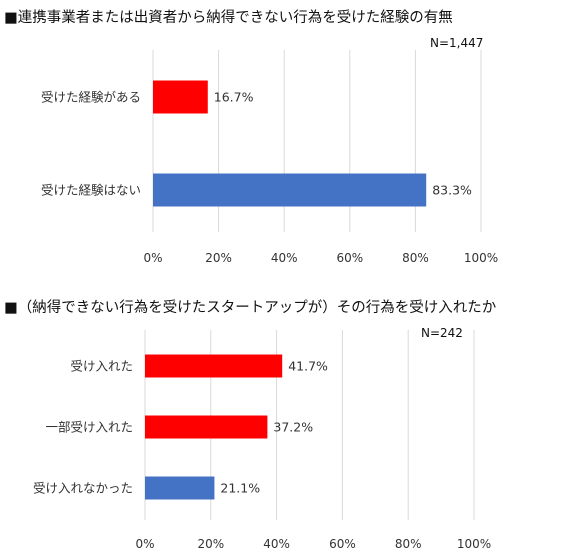  Describe the element at coordinates (457, 43) in the screenshot. I see `sample-size-label: N=1,447` at that location.